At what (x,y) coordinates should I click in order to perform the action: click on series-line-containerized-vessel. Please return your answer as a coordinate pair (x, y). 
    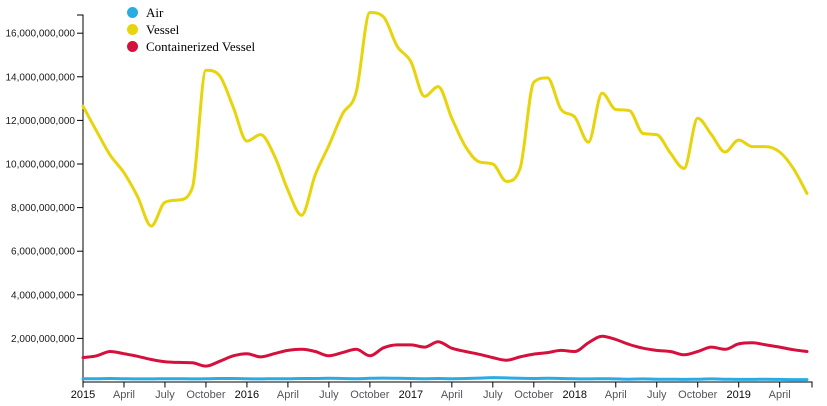
    Looking at the image, I should click on (445, 351).